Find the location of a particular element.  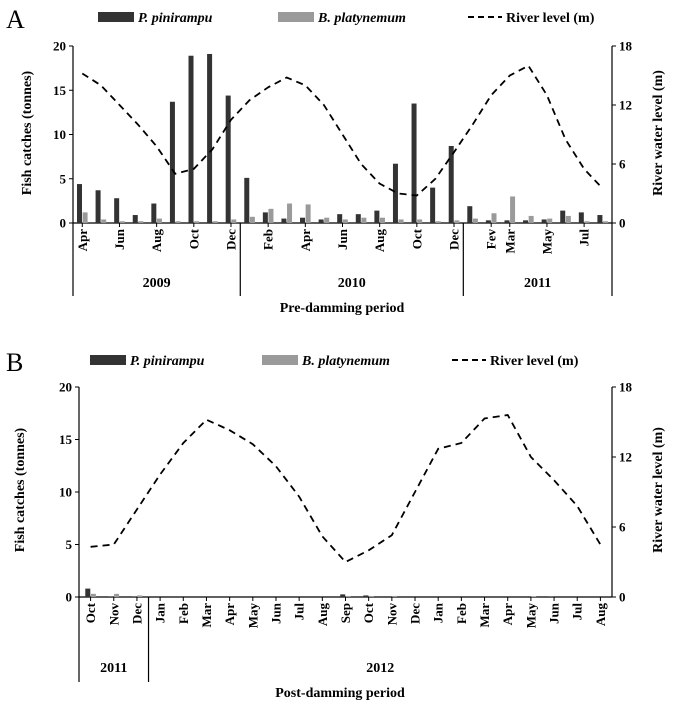

legend-label-pinirampu: P. pinirampu is located at coordinates (175, 18).